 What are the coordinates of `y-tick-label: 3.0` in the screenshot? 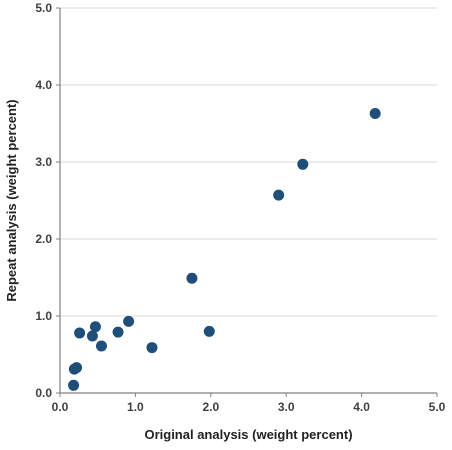 It's located at (43, 162).